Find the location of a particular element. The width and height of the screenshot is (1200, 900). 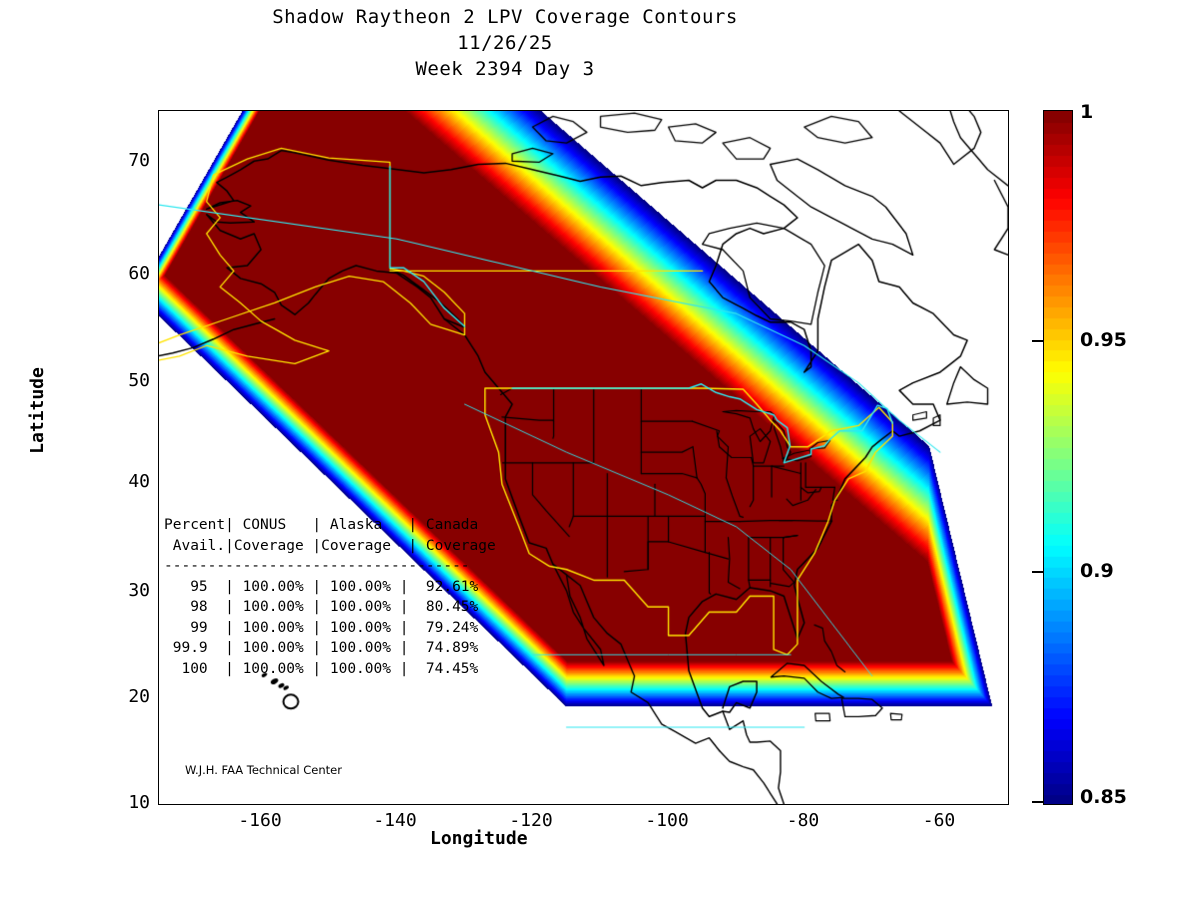

colorbar-tick-09: 0.9 is located at coordinates (1097, 571).